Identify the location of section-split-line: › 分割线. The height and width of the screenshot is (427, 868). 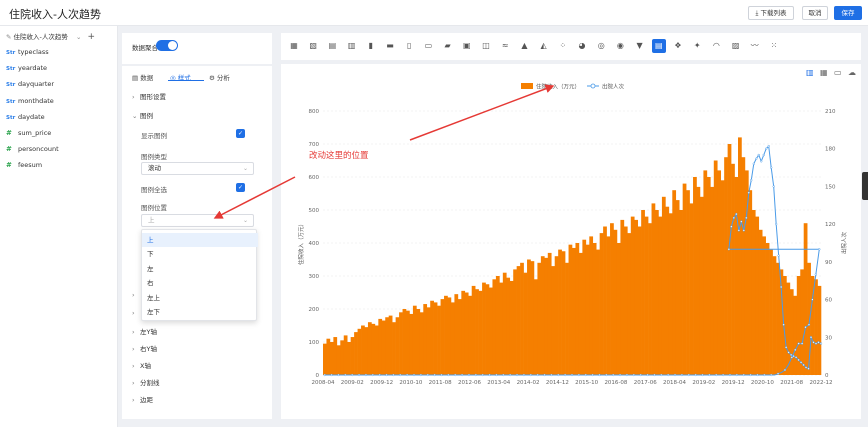
(146, 383).